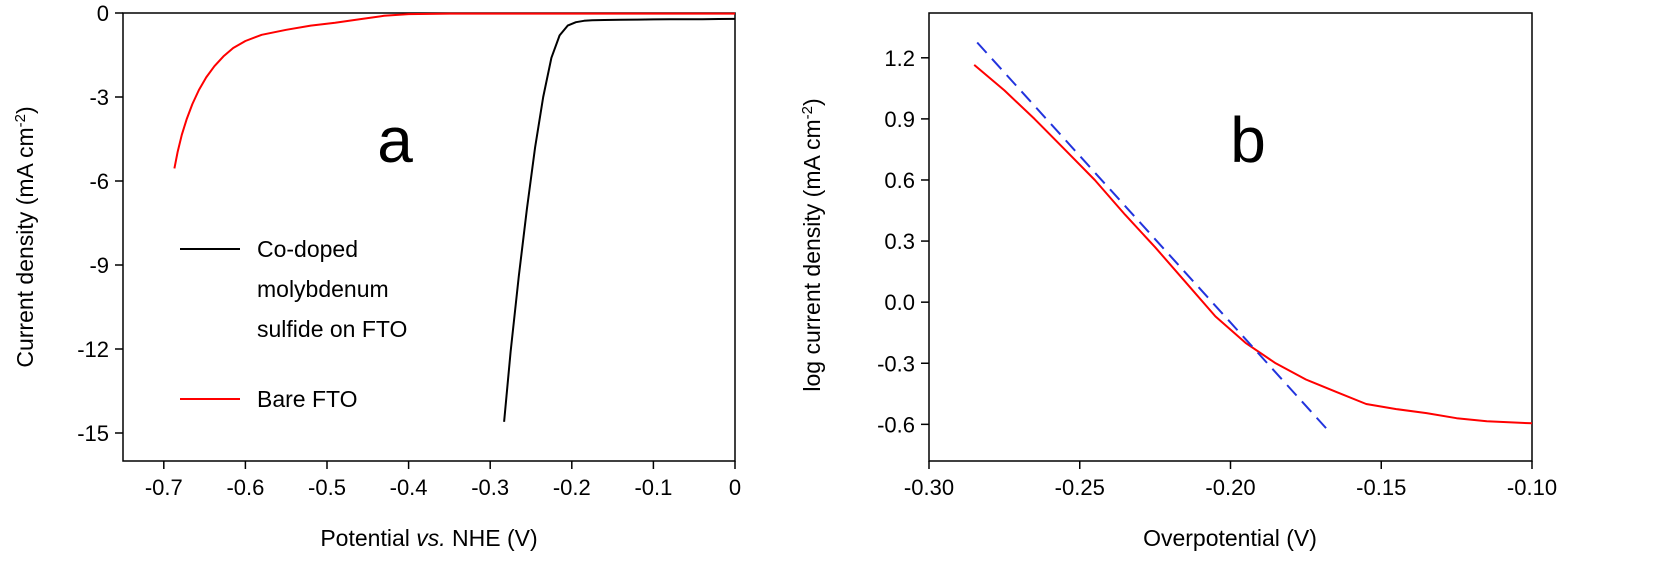 The image size is (1654, 585). What do you see at coordinates (93, 349) in the screenshot?
I see `panel-a-y-tick-label: -12` at bounding box center [93, 349].